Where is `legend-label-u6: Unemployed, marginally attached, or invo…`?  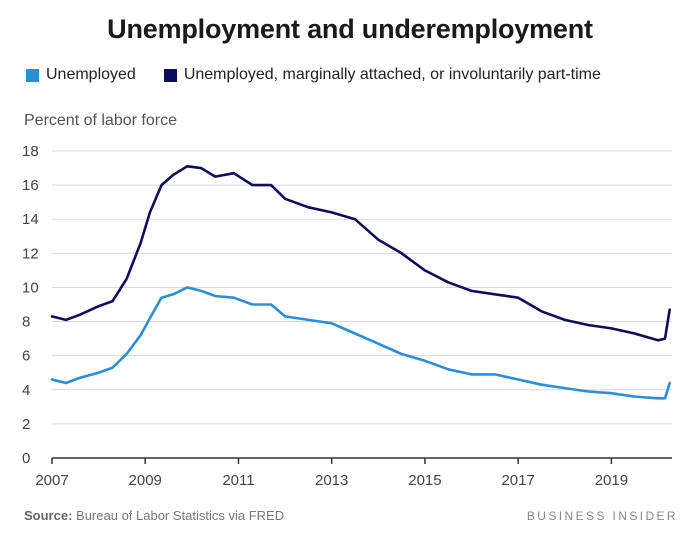 legend-label-u6: Unemployed, marginally attached, or invo… is located at coordinates (392, 74).